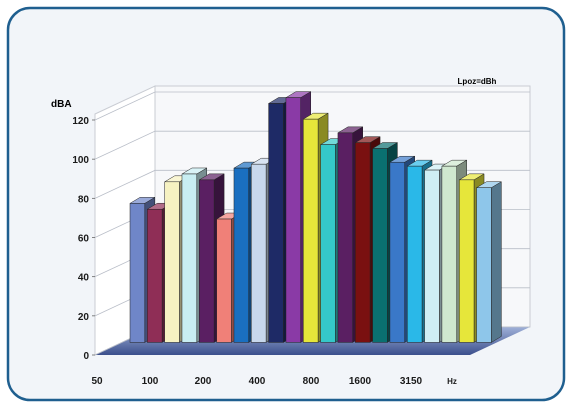 The height and width of the screenshot is (413, 572). What do you see at coordinates (61, 104) in the screenshot?
I see `y-axis-label: dBA` at bounding box center [61, 104].